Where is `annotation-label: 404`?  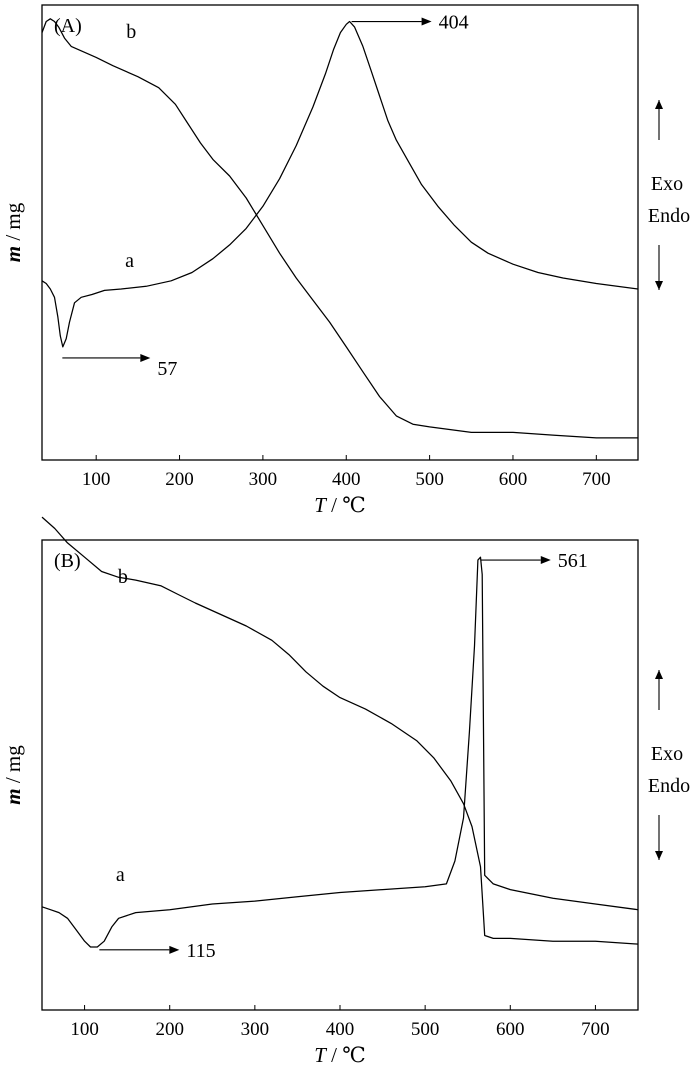 annotation-label: 404 is located at coordinates (454, 23).